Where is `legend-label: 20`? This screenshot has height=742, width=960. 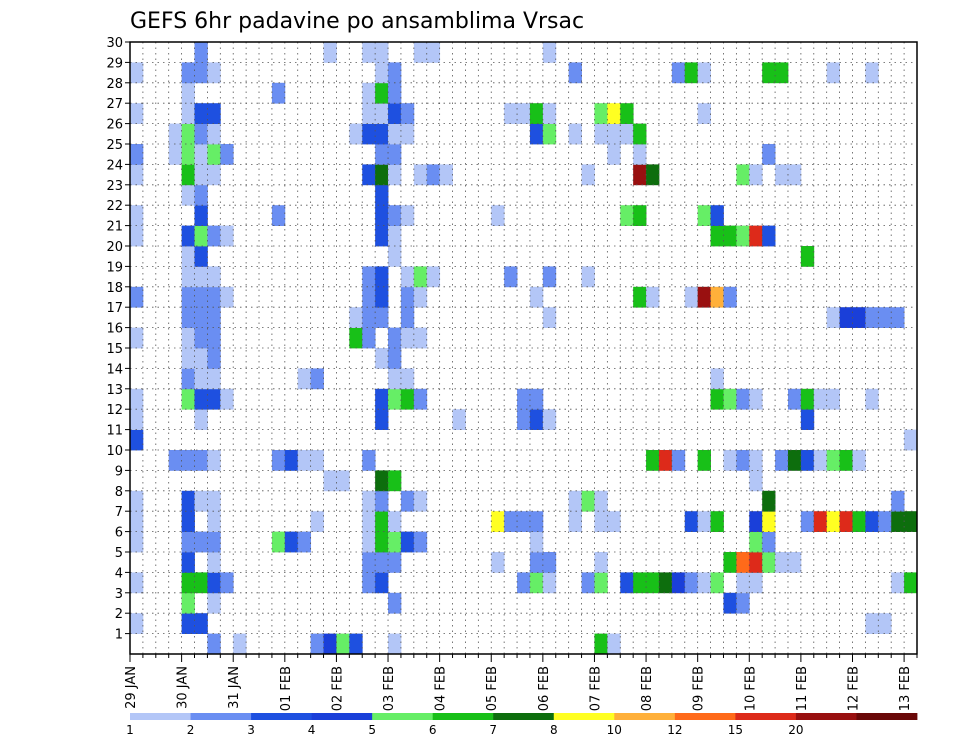
legend-label: 20 is located at coordinates (795, 730).